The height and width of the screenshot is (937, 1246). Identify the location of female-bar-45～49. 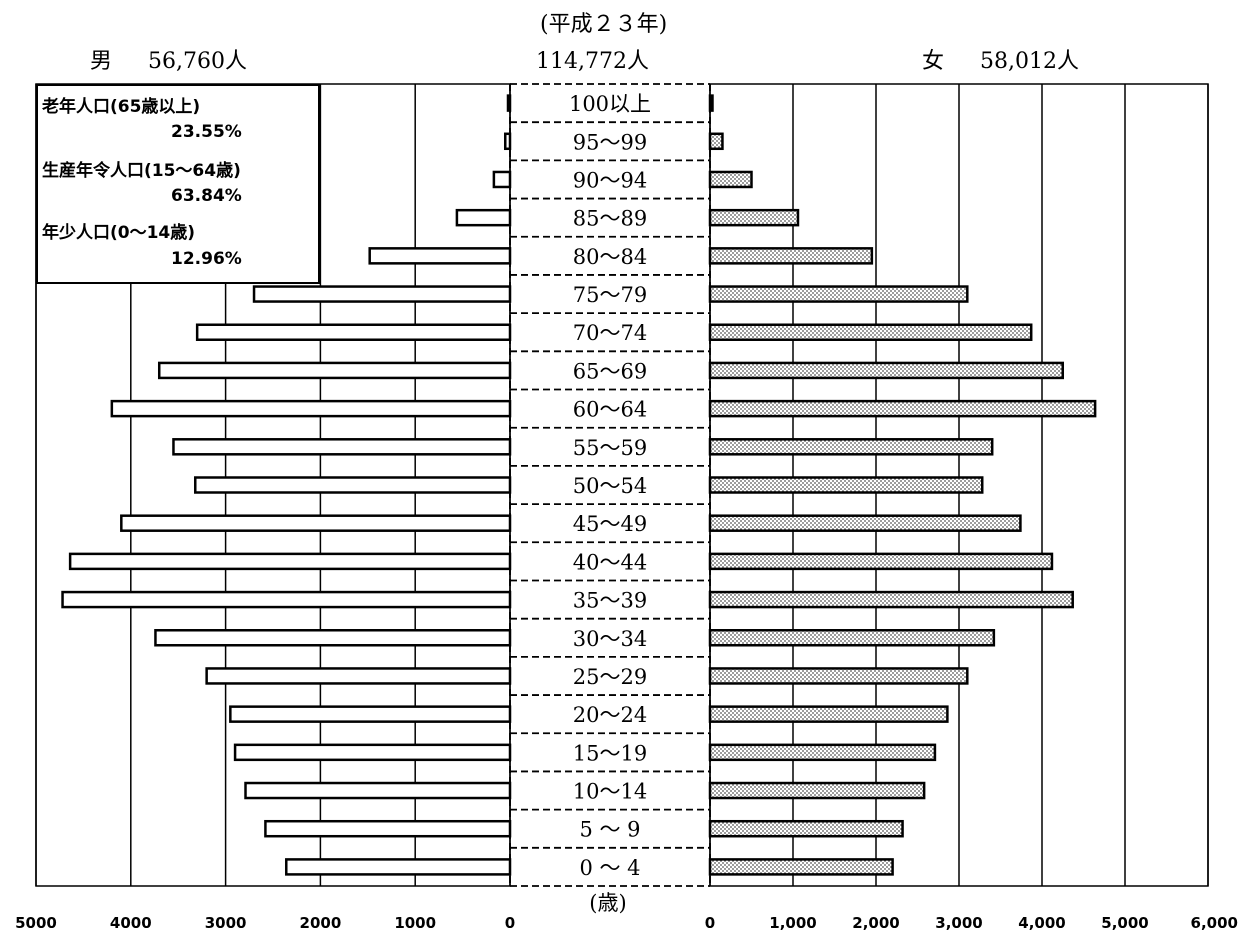
(865, 523).